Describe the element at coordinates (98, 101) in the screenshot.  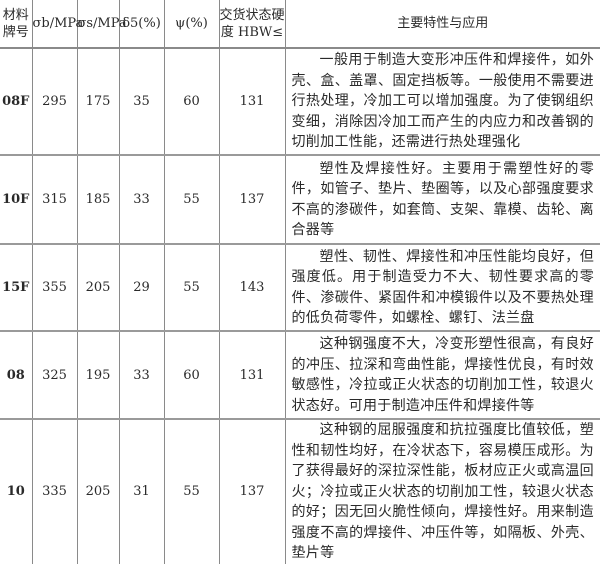
I see `yield-strength-cell: 175` at that location.